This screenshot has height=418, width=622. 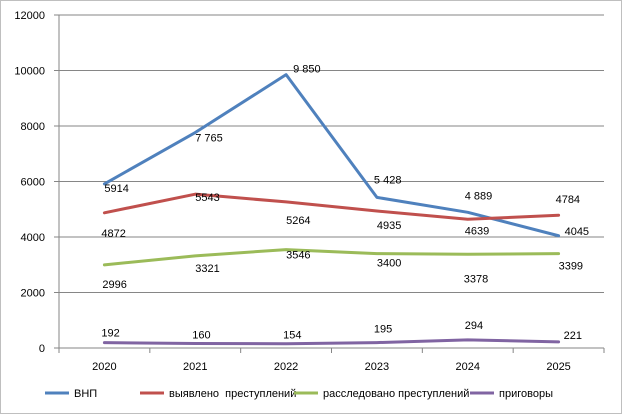 I want to click on data-label: 160, so click(x=201, y=336).